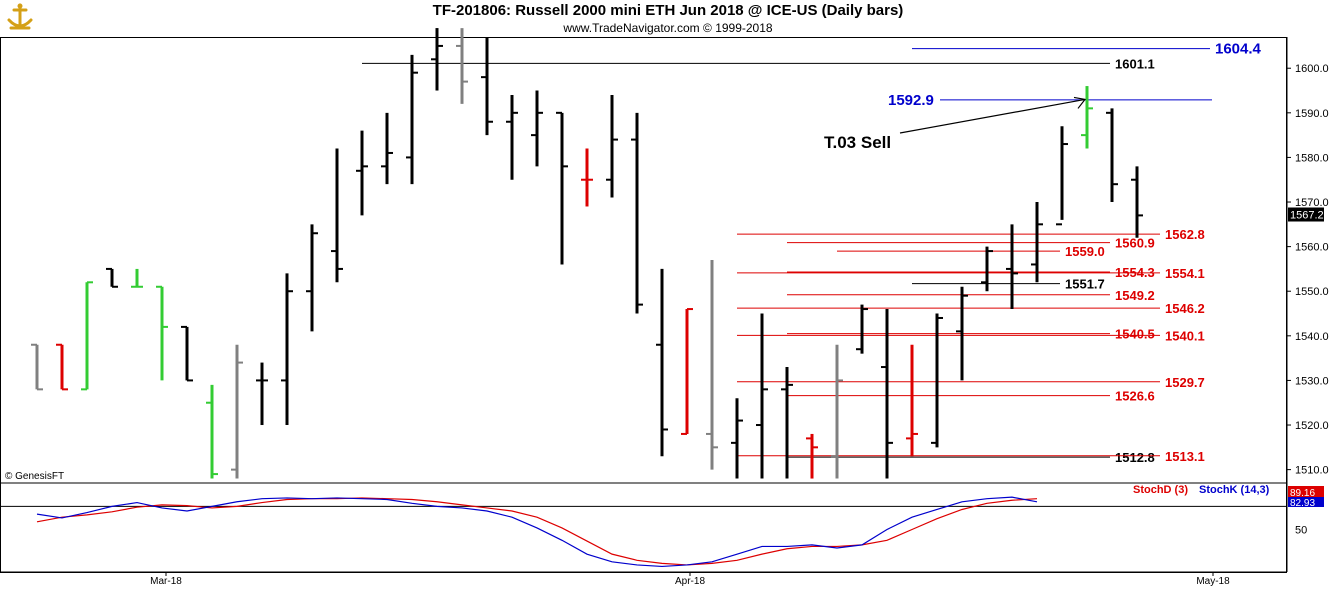 The height and width of the screenshot is (591, 1336). I want to click on indicator-tick-label: 50, so click(1301, 531).